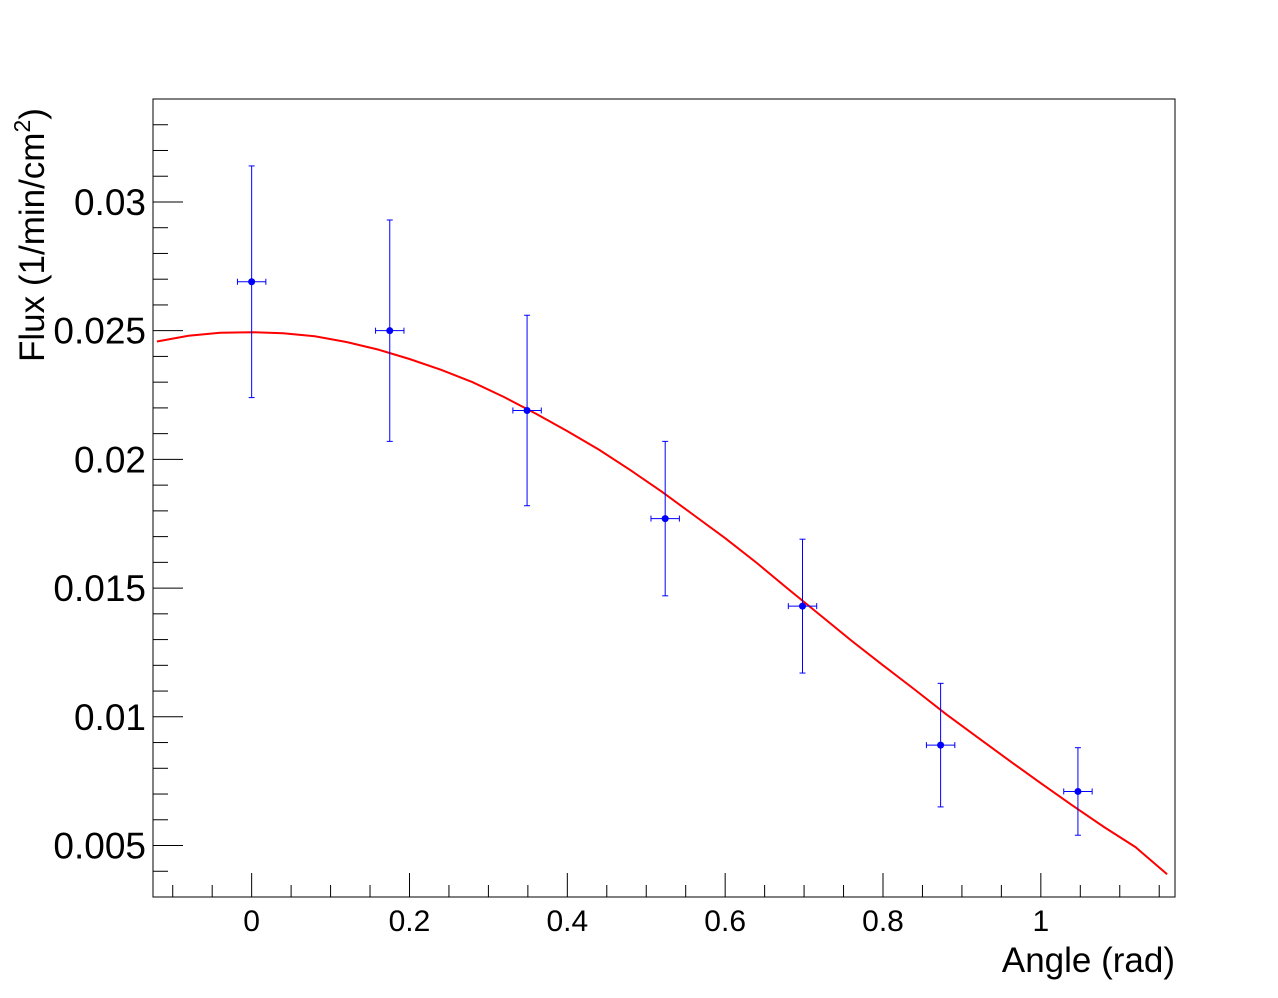 This screenshot has height=998, width=1278. What do you see at coordinates (99, 588) in the screenshot?
I see `y-tick-label: 0.015` at bounding box center [99, 588].